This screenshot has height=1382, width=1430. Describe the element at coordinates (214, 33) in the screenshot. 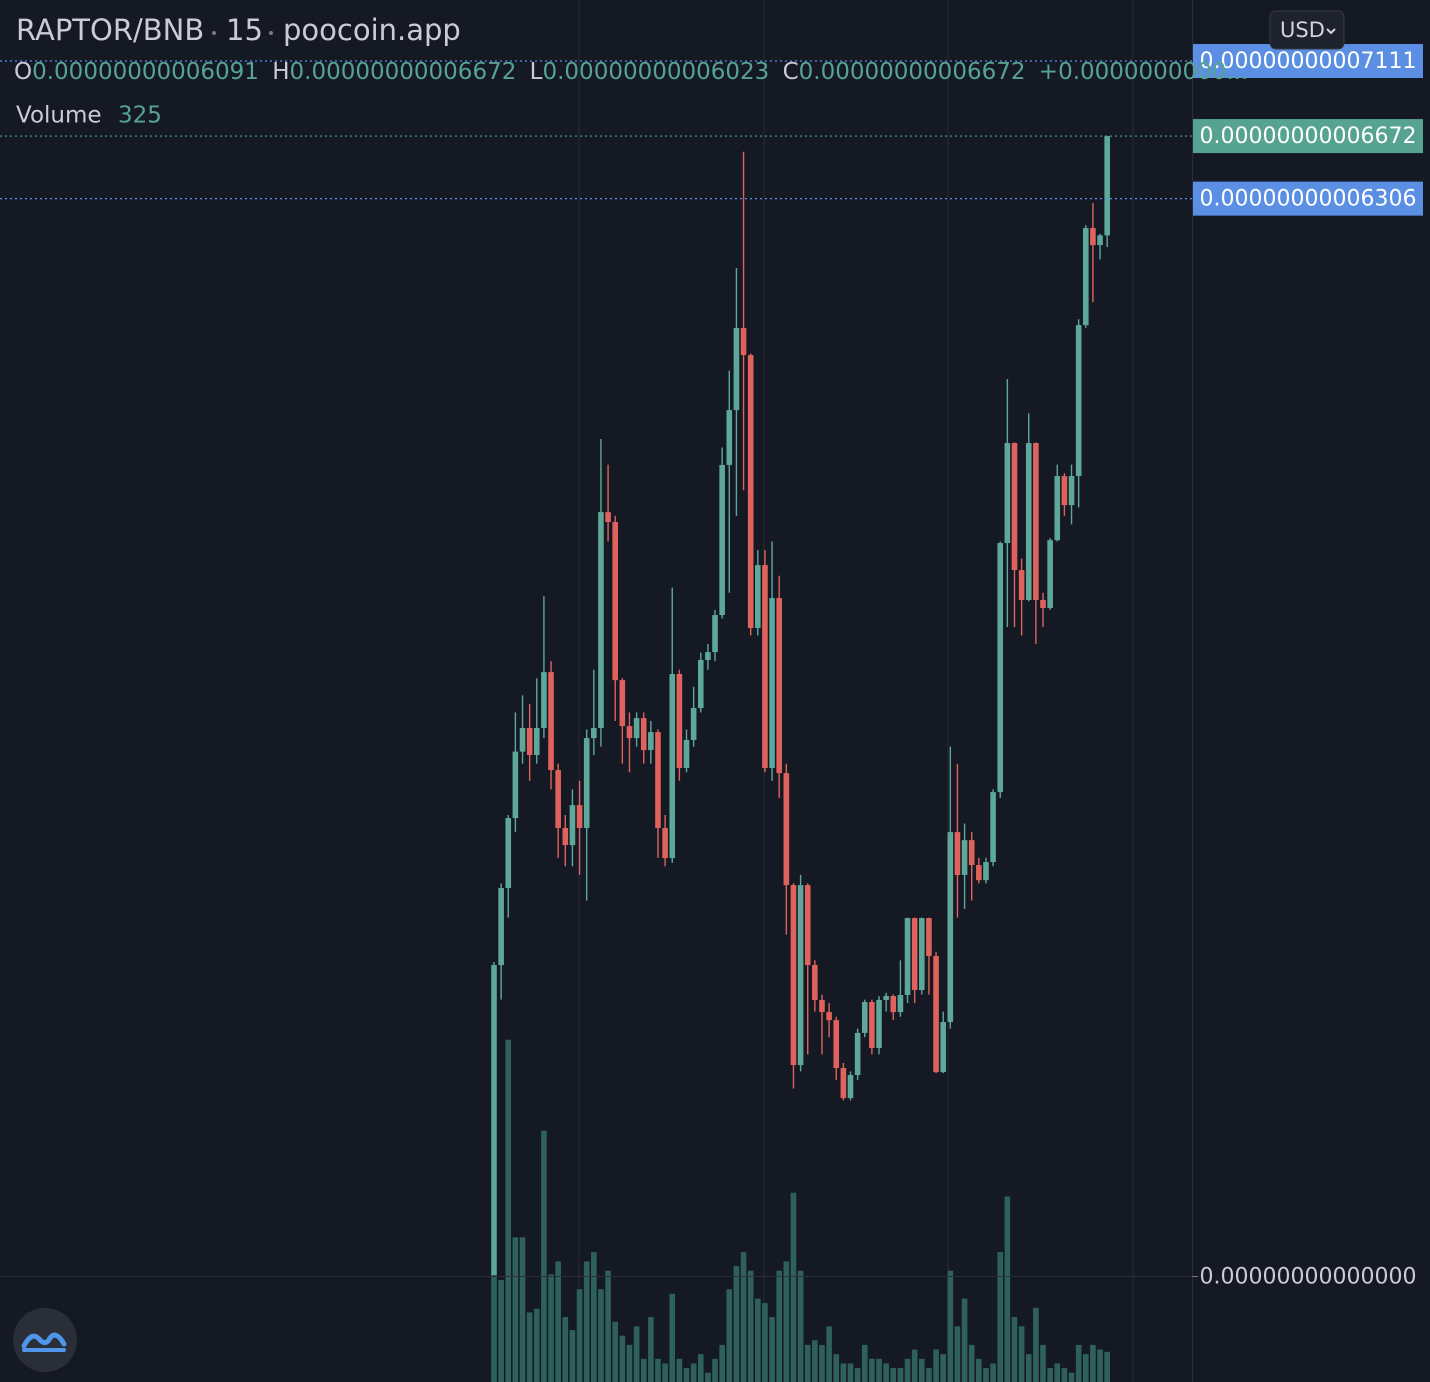

I see `separator` at that location.